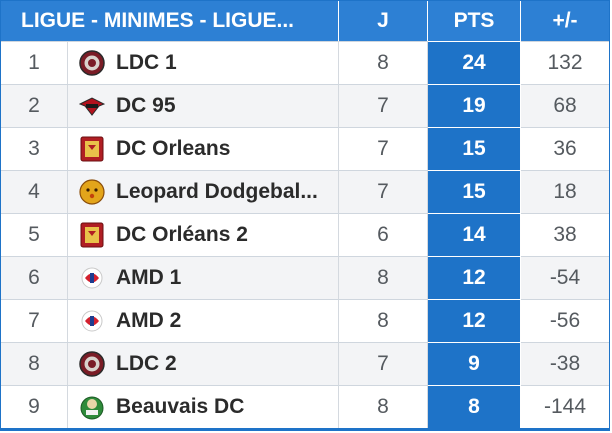 The height and width of the screenshot is (433, 612). Describe the element at coordinates (92, 407) in the screenshot. I see `beauvais-crest-icon` at that location.